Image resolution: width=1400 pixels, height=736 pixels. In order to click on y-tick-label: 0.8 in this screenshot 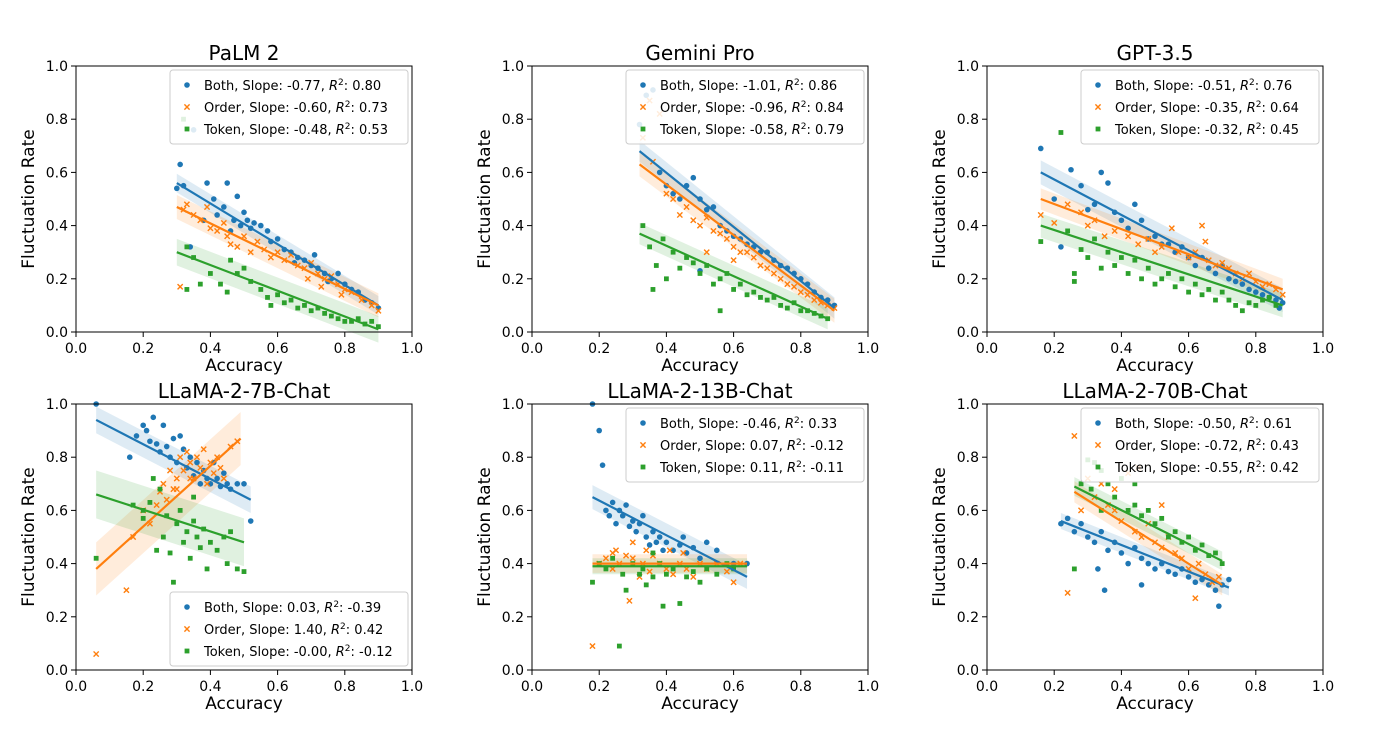, I will do `click(513, 120)`.